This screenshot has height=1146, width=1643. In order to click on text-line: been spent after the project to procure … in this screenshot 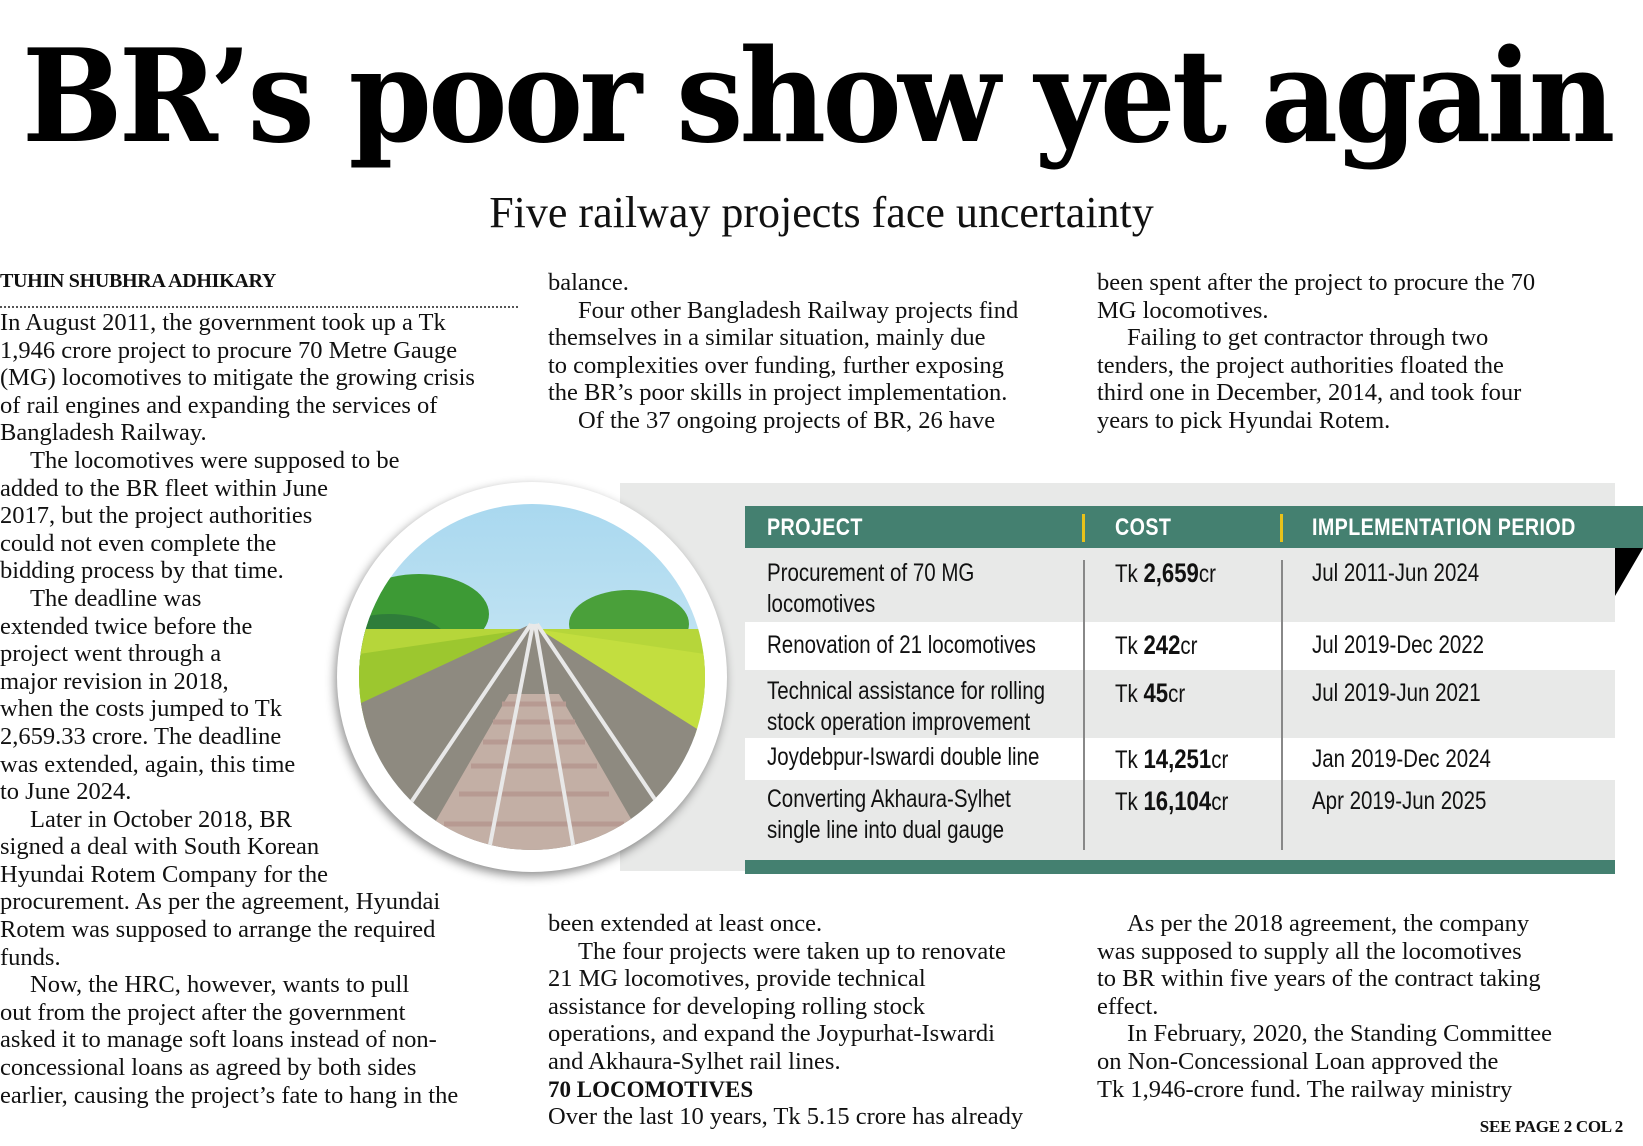, I will do `click(1316, 282)`.